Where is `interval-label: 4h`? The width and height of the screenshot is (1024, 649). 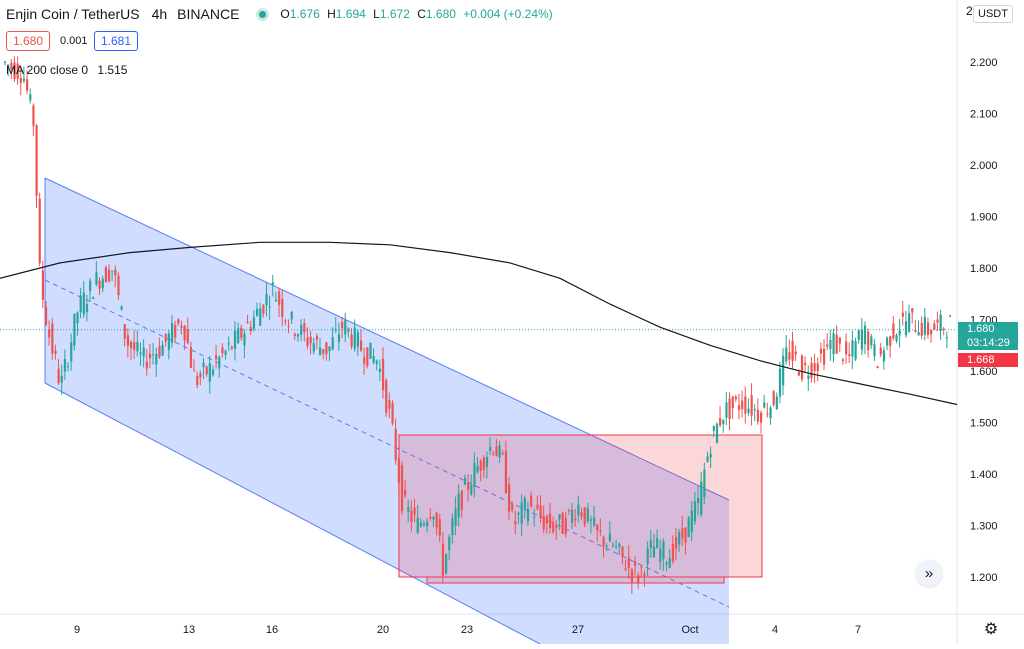
interval-label: 4h is located at coordinates (159, 14).